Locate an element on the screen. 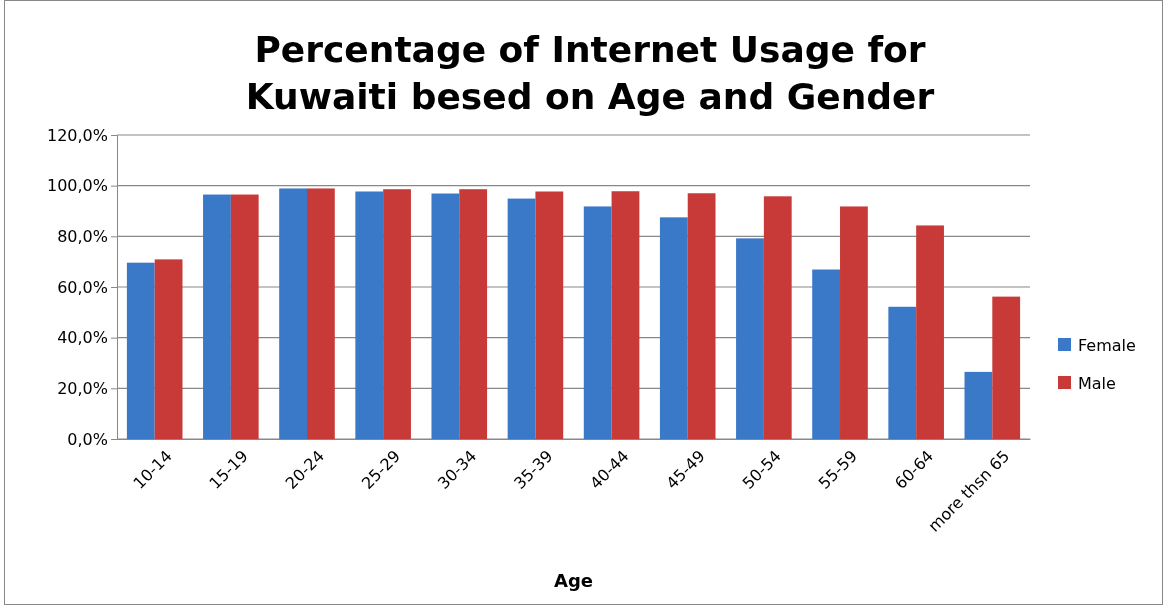 Image resolution: width=1164 pixels, height=606 pixels. y-tick-label: 80,0% is located at coordinates (82, 236).